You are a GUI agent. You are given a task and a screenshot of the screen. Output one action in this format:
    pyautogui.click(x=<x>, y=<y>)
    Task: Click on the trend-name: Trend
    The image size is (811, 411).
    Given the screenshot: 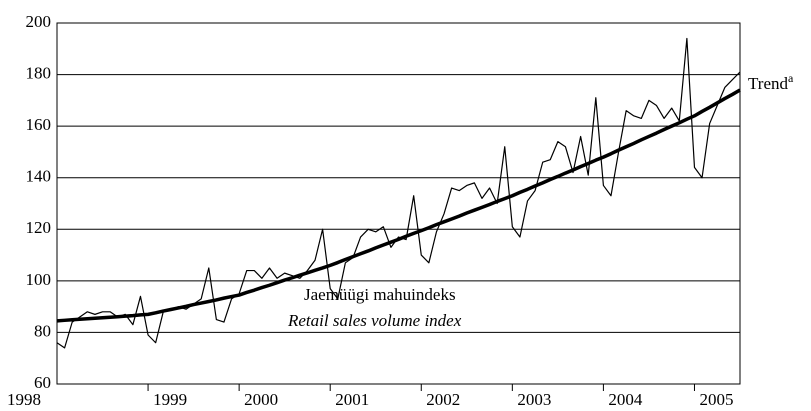 What is the action you would take?
    pyautogui.click(x=768, y=83)
    